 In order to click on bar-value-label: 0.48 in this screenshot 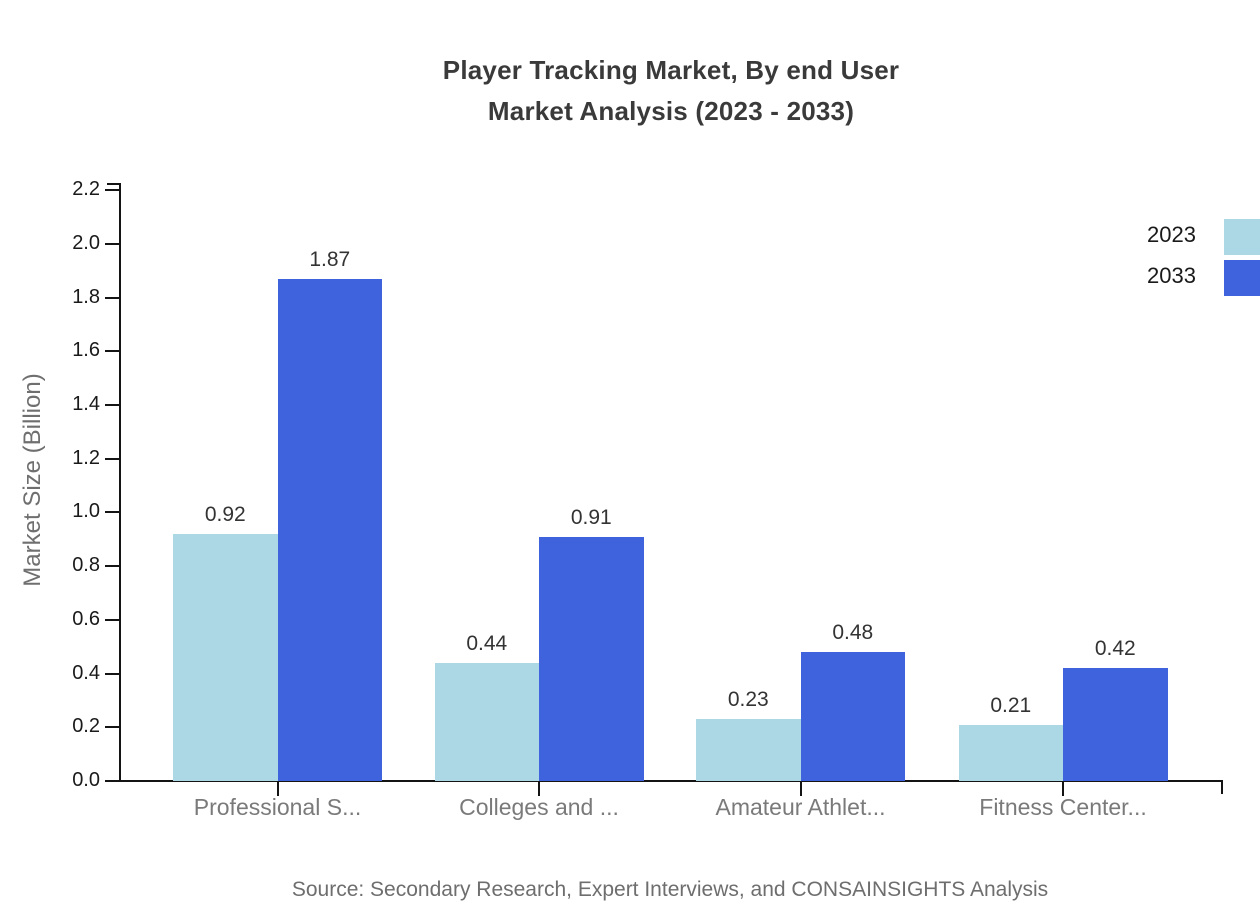, I will do `click(853, 633)`.